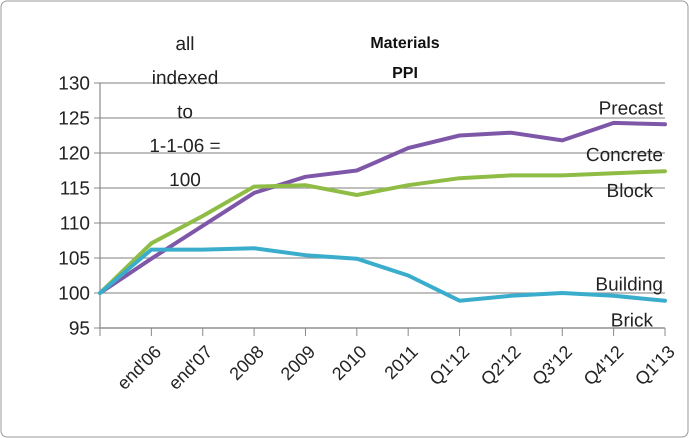 The height and width of the screenshot is (438, 689). I want to click on y-tick-label: 125, so click(74, 119).